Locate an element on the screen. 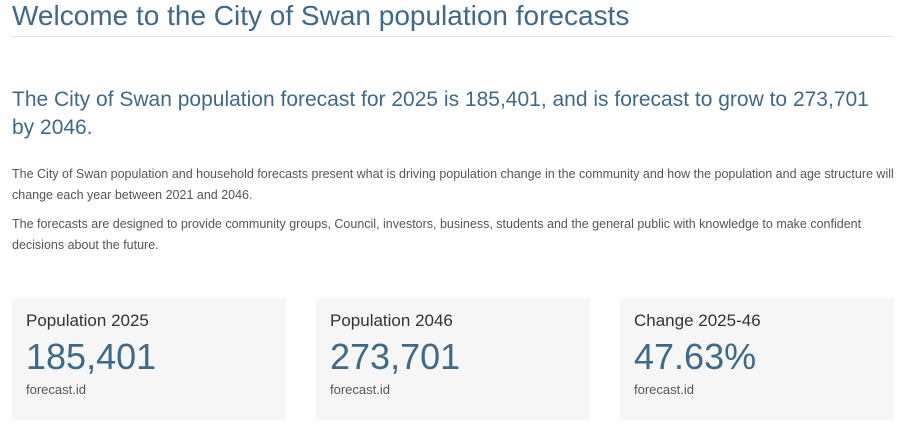  title-divider is located at coordinates (453, 36).